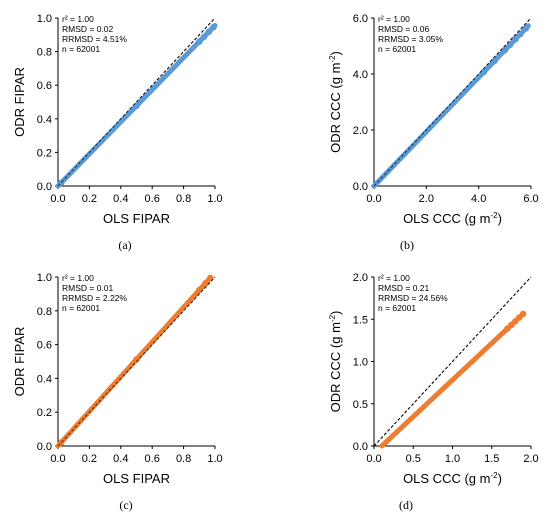 The width and height of the screenshot is (550, 521). I want to click on panel-caption: (d), so click(406, 505).